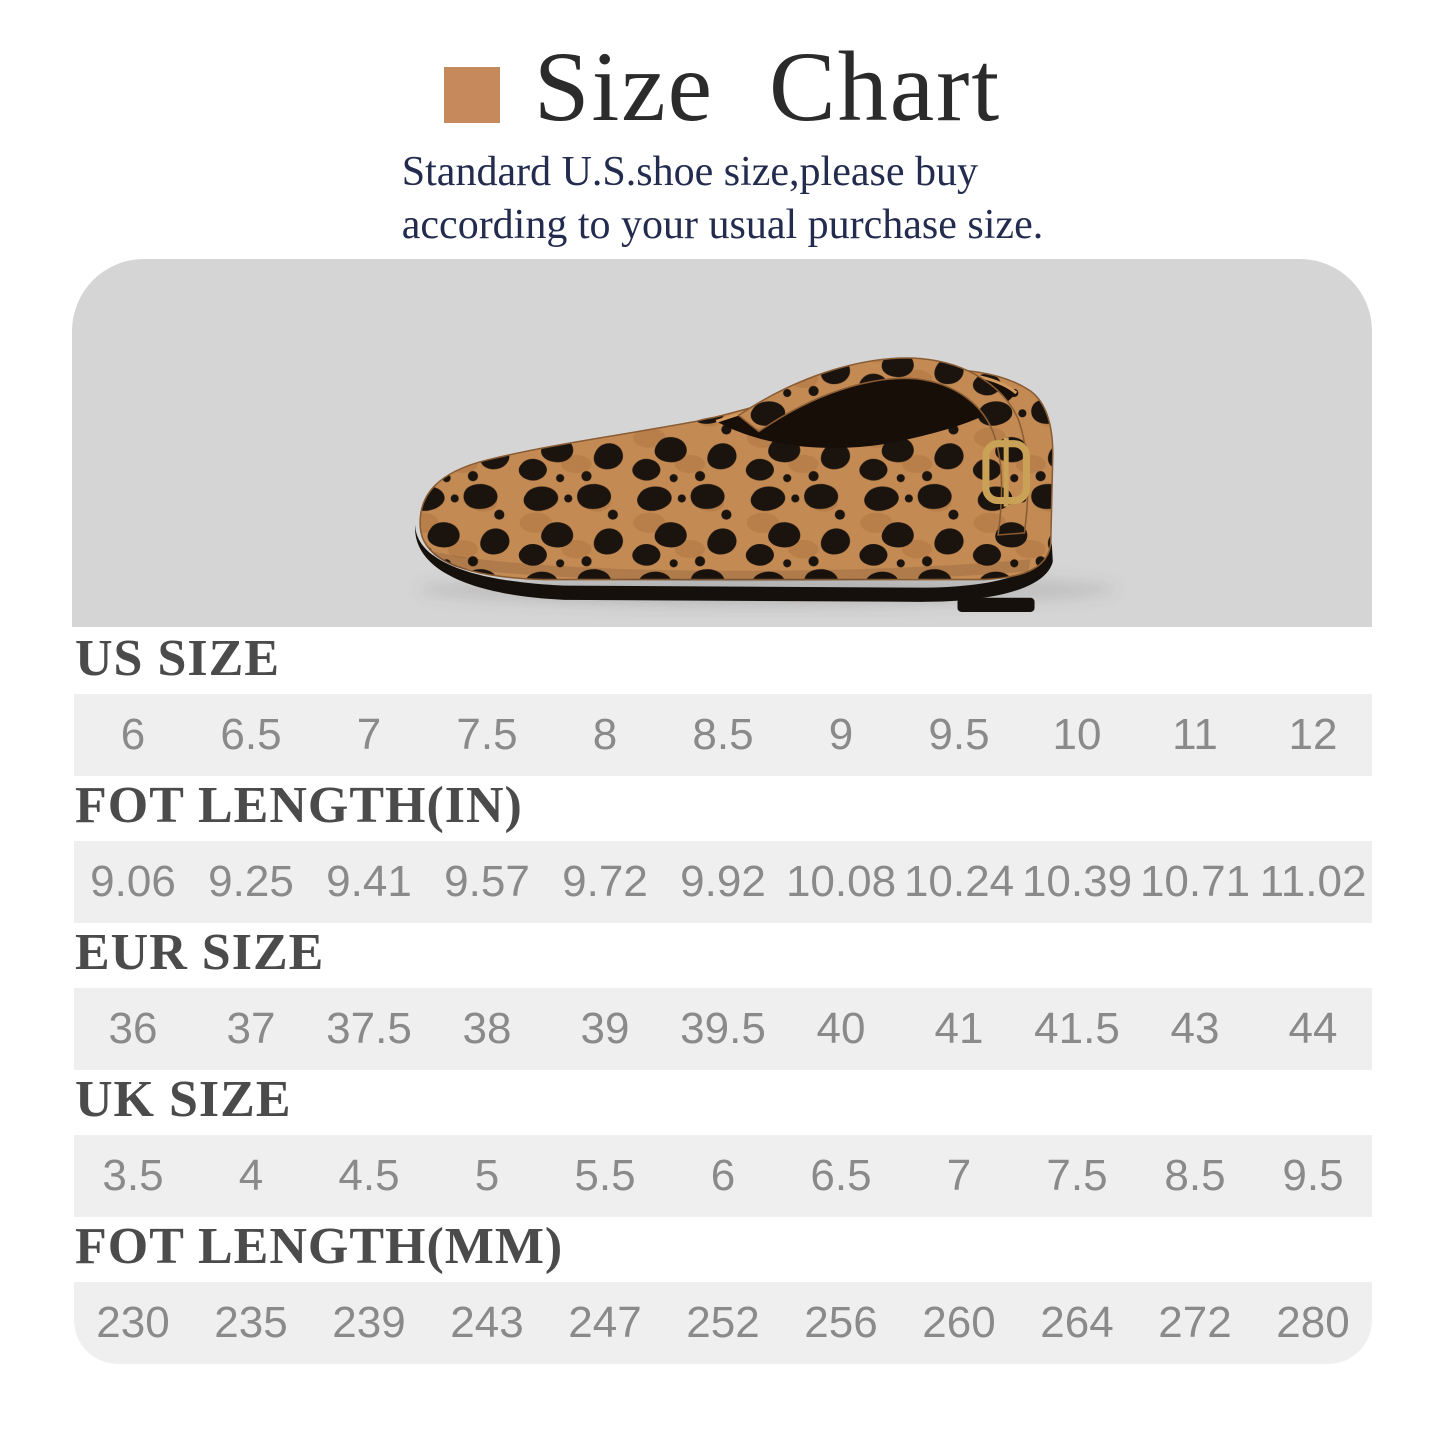  What do you see at coordinates (319, 1246) in the screenshot?
I see `size-row-label-foot-length-mm: FOT LENGTH(MM)` at bounding box center [319, 1246].